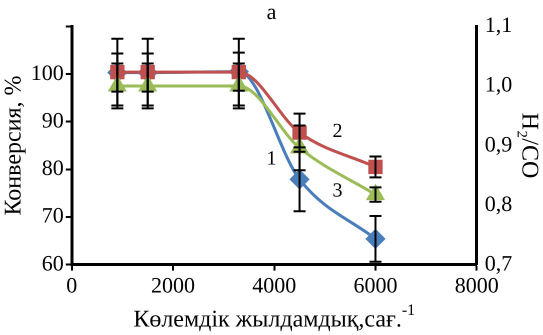  Describe the element at coordinates (498, 84) in the screenshot. I see `y2-tick-label: 1,0` at that location.